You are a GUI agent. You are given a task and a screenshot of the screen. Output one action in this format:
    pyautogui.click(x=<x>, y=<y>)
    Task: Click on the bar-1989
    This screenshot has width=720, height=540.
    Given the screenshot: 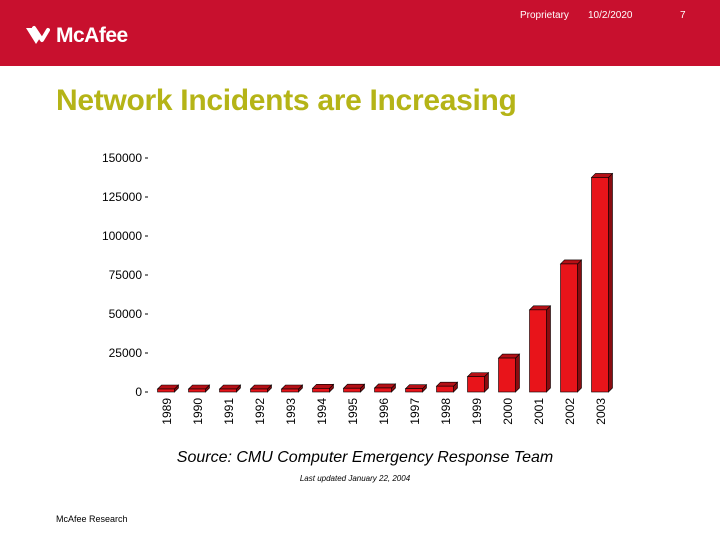 What is the action you would take?
    pyautogui.click(x=168, y=388)
    